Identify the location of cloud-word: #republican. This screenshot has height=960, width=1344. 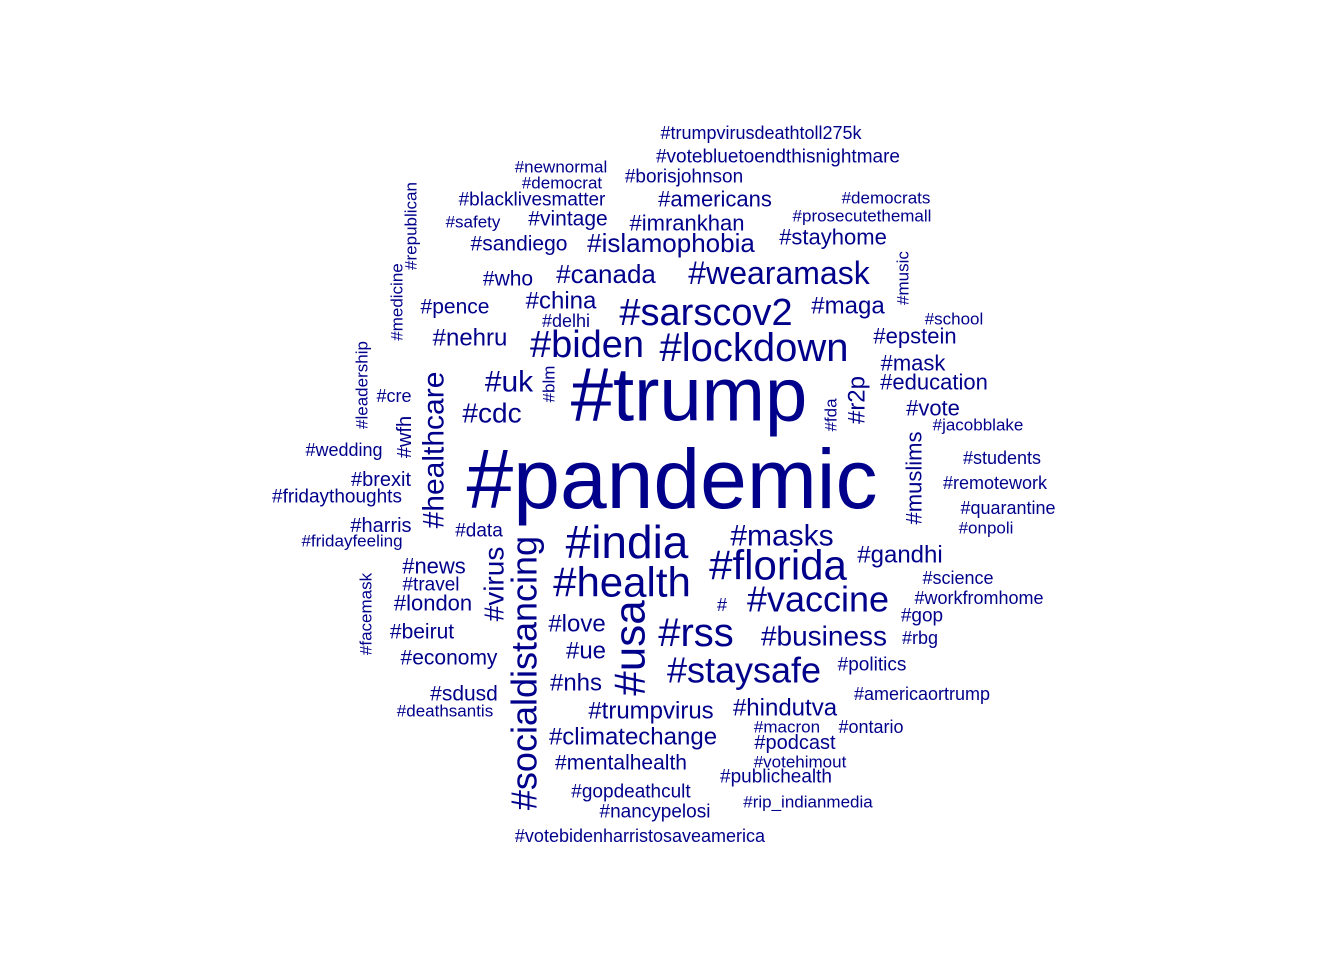
(411, 226).